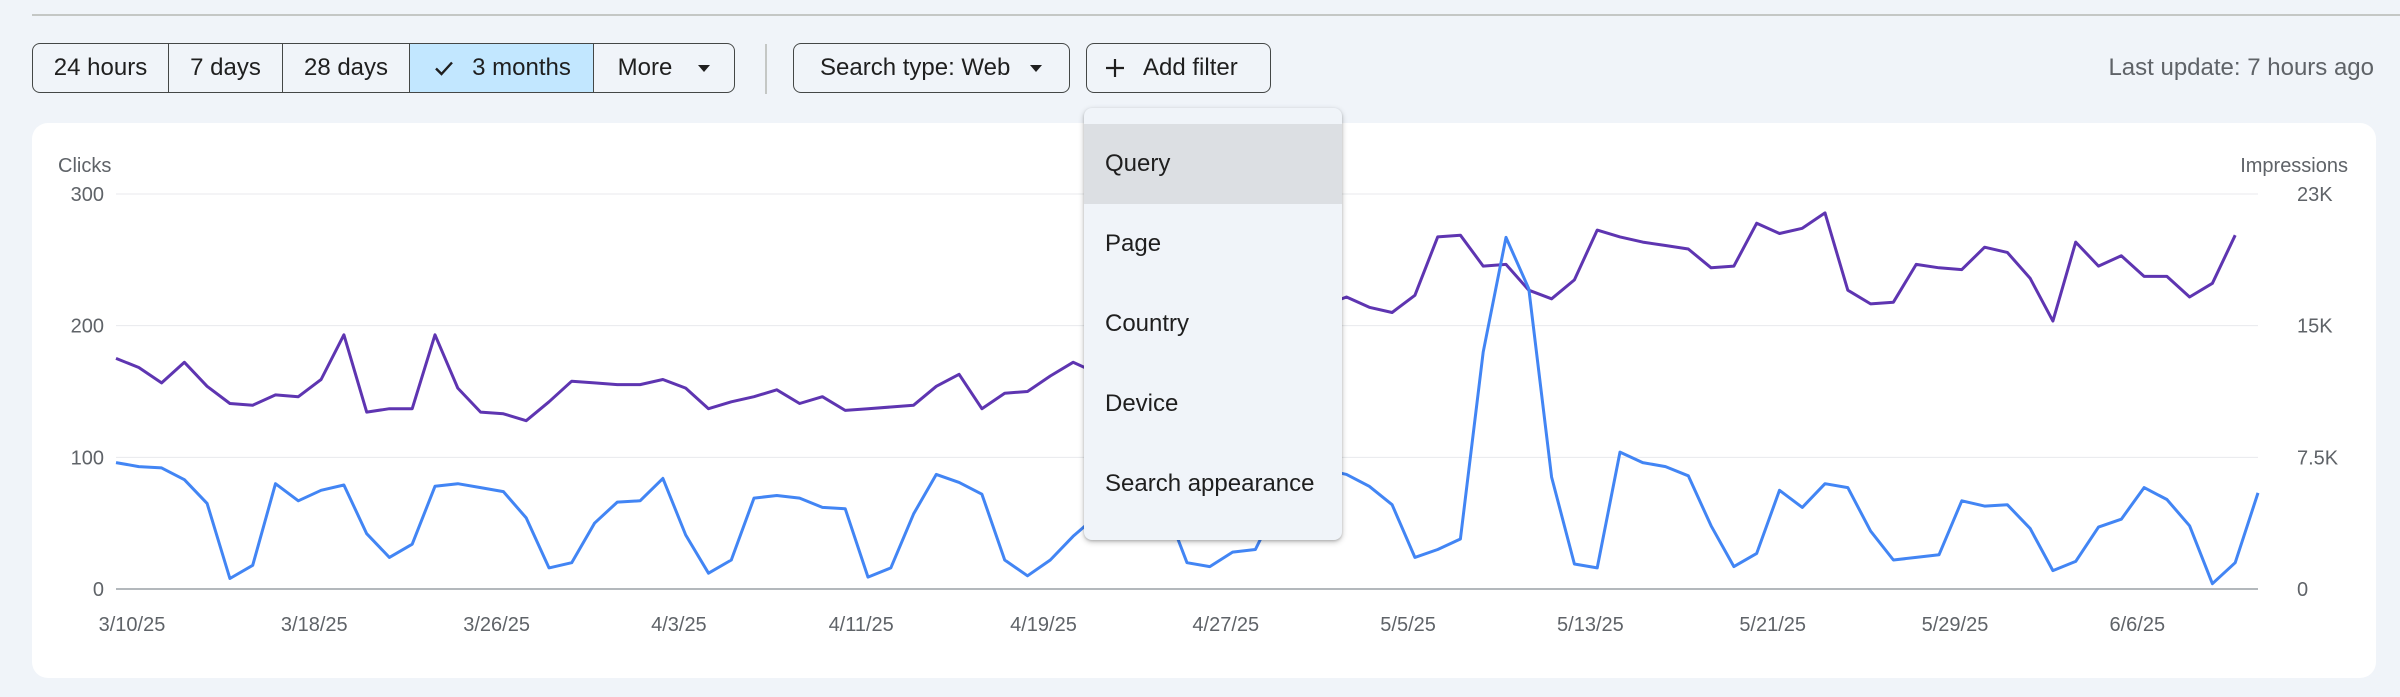  I want to click on date-range-selector: 24 hours 7 days 28 days 3 months More, so click(383, 68).